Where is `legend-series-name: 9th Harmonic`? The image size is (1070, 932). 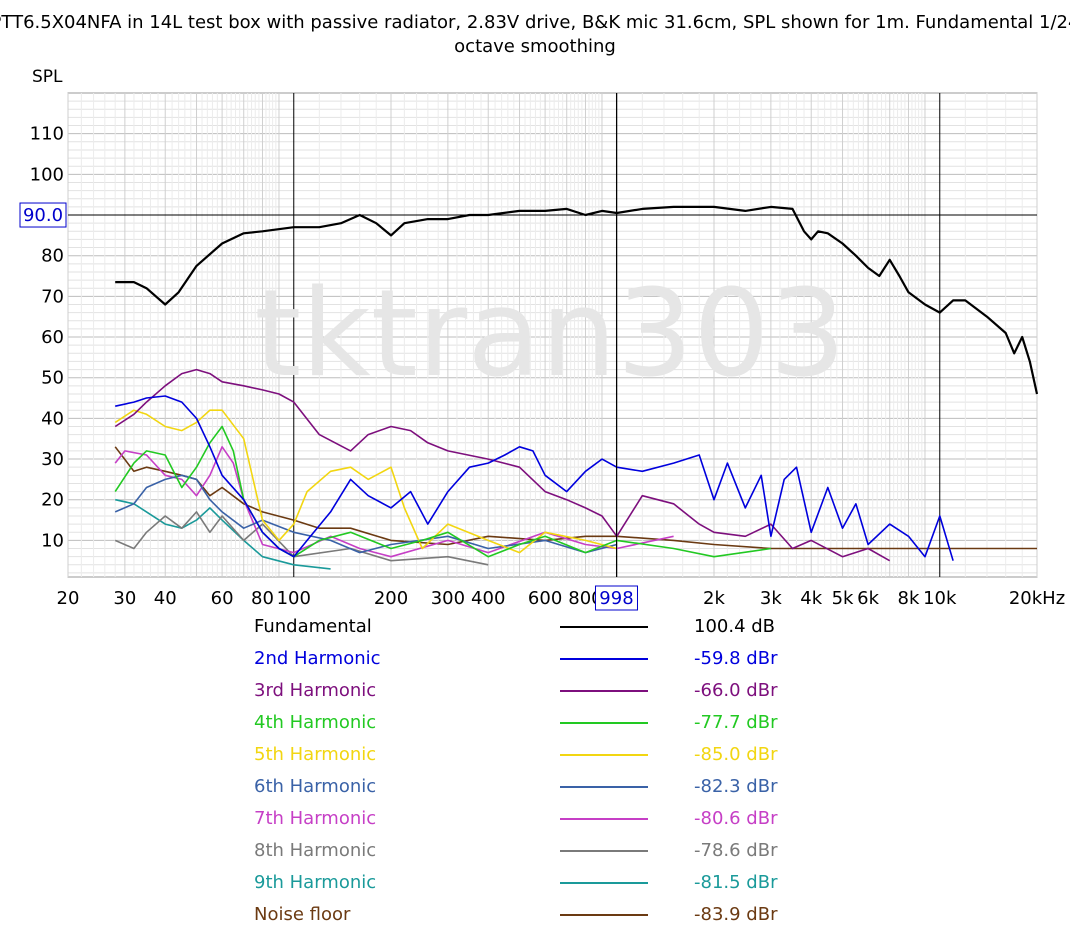 legend-series-name: 9th Harmonic is located at coordinates (315, 882).